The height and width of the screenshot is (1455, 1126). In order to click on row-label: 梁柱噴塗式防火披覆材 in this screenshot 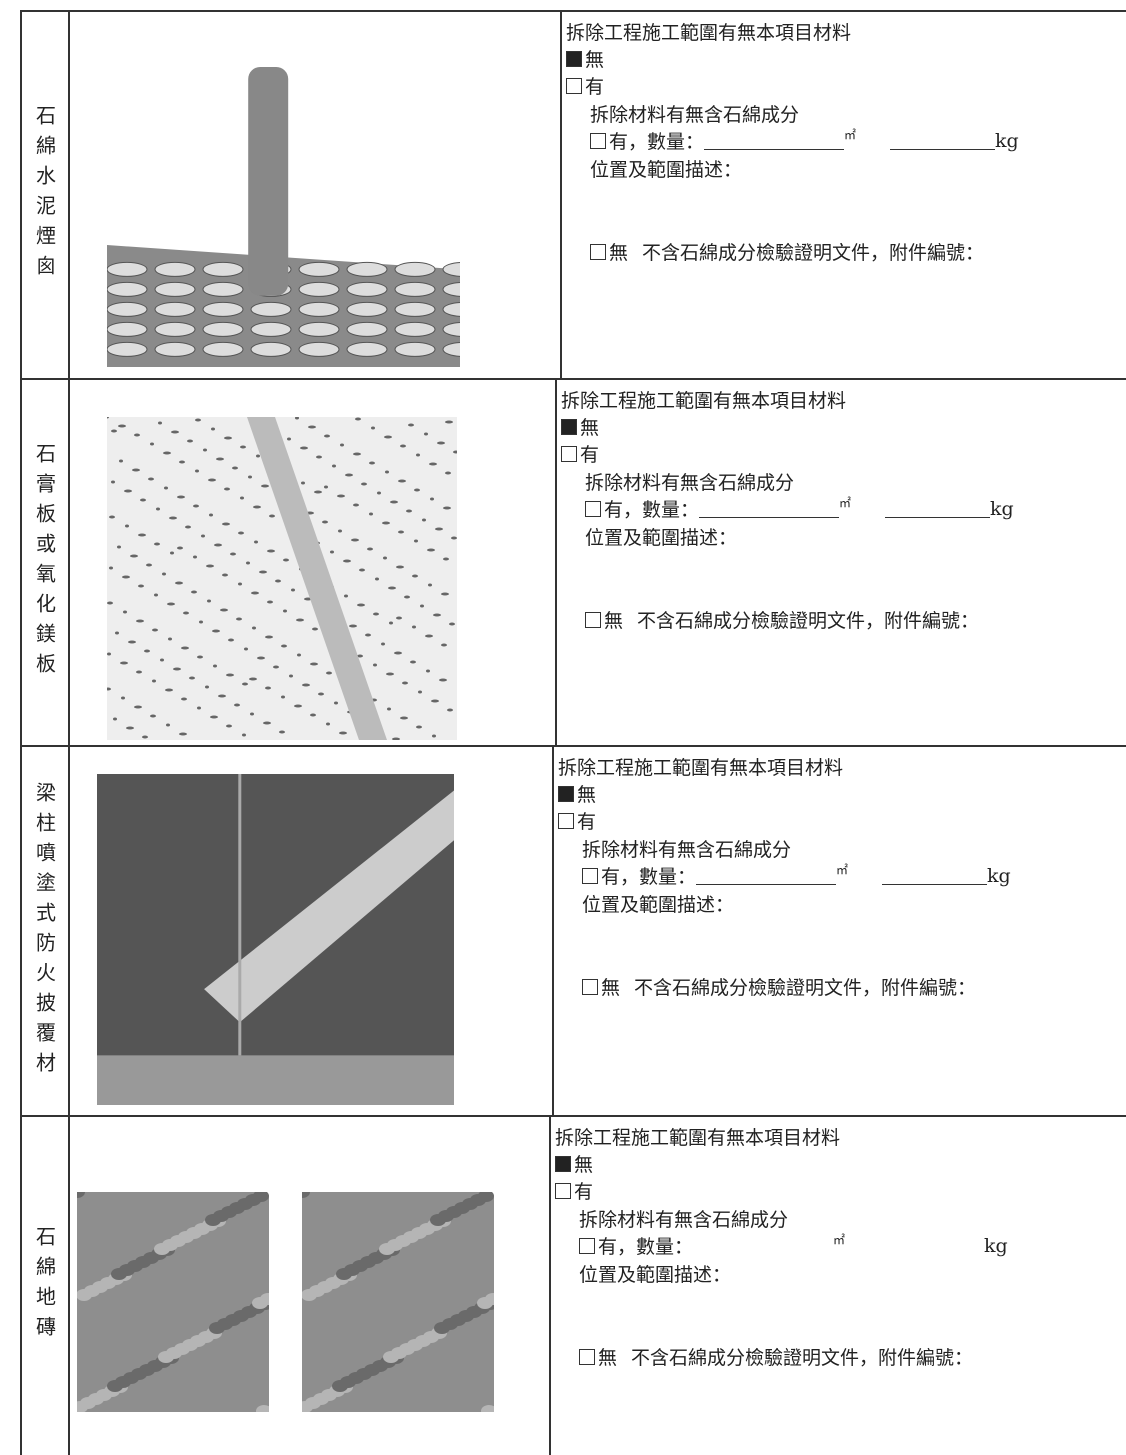, I will do `click(44, 932)`.